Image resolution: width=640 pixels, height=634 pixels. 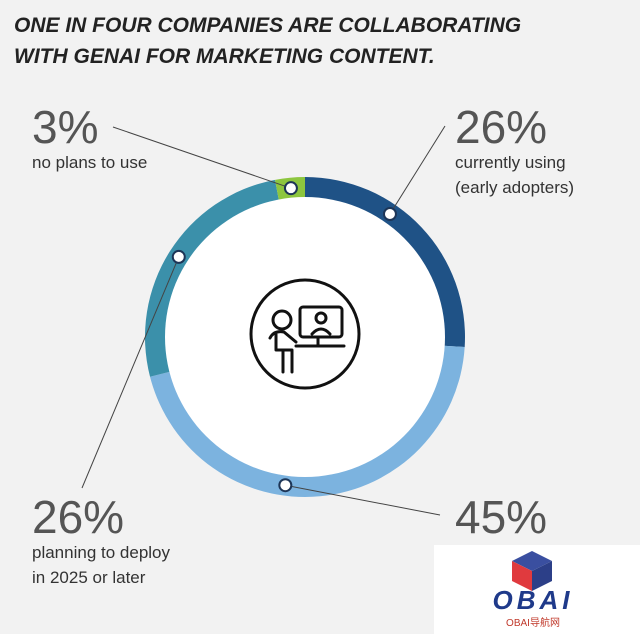 What do you see at coordinates (224, 56) in the screenshot?
I see `chart-title: WITH GENAI FOR MARKETING CONTENT.` at bounding box center [224, 56].